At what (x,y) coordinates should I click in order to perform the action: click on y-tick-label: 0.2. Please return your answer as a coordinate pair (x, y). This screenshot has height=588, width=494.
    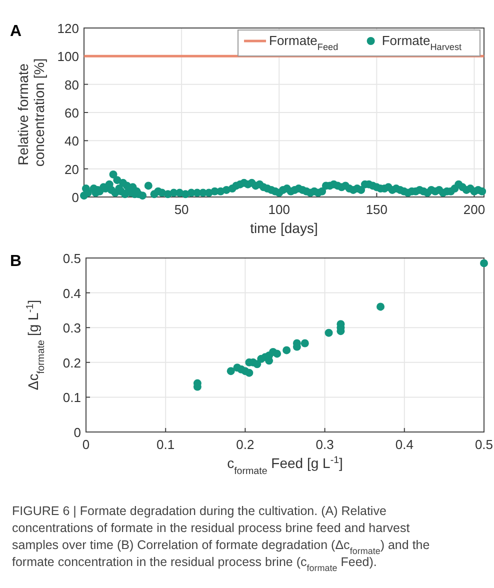
    Looking at the image, I should click on (71, 362).